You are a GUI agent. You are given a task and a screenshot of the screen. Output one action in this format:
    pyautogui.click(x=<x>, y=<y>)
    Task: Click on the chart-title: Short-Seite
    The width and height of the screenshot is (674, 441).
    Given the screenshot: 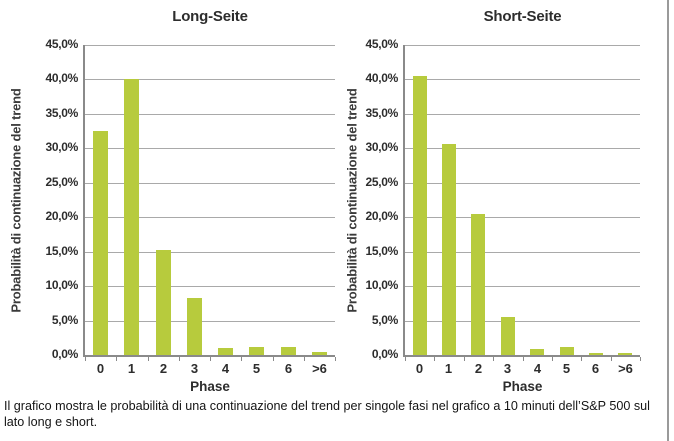 What is the action you would take?
    pyautogui.click(x=522, y=16)
    